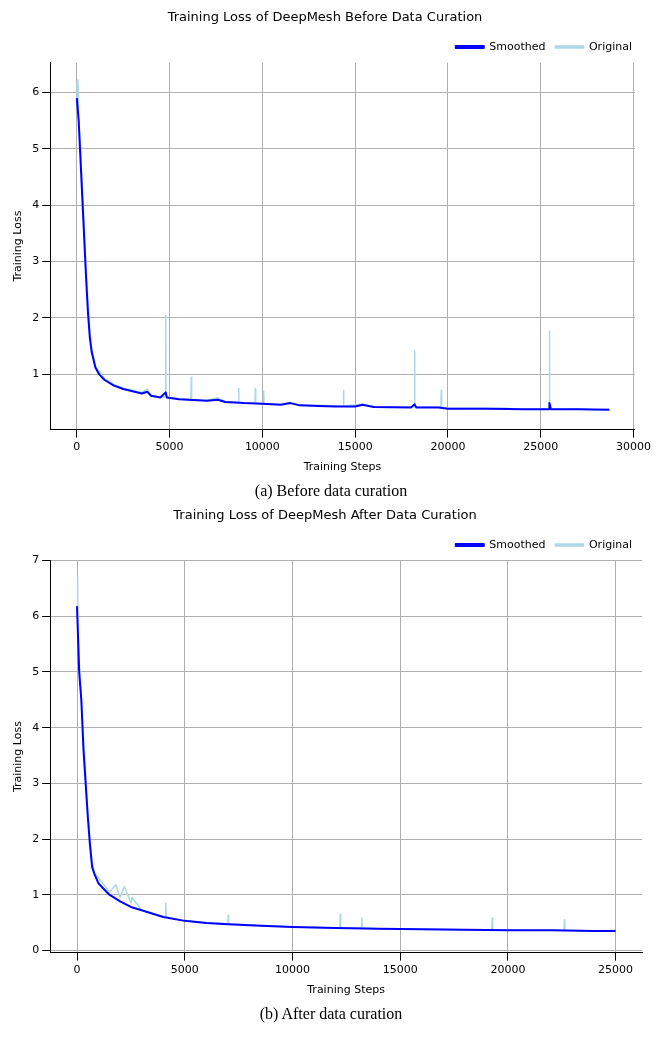 The image size is (662, 1063). I want to click on text: (b) After data curation, so click(331, 1014).